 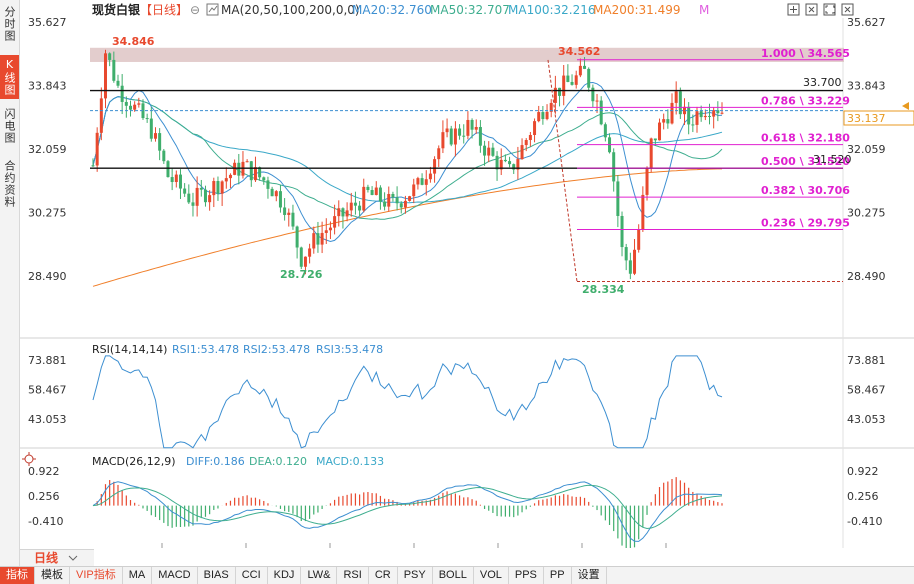 I want to click on indicator-tab: 指标, so click(x=17, y=575).